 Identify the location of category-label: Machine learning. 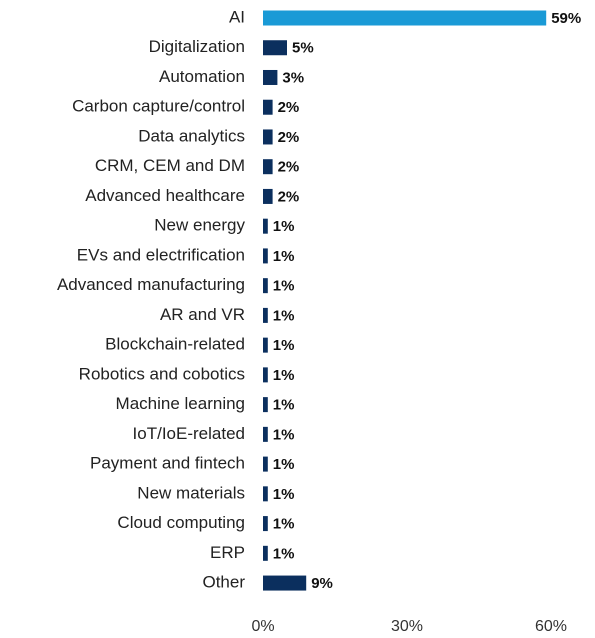
(180, 403).